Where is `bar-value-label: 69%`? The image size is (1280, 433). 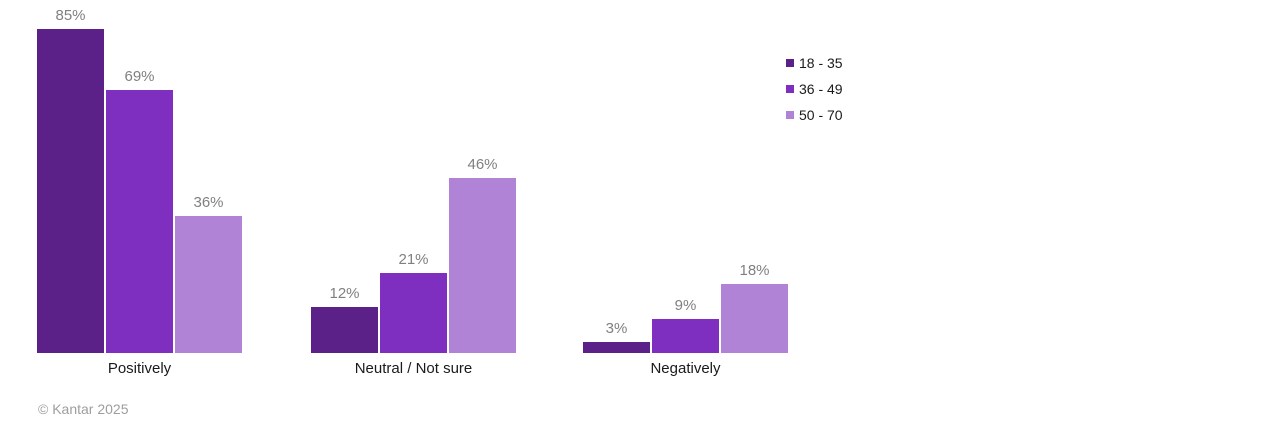
bar-value-label: 69% is located at coordinates (139, 77).